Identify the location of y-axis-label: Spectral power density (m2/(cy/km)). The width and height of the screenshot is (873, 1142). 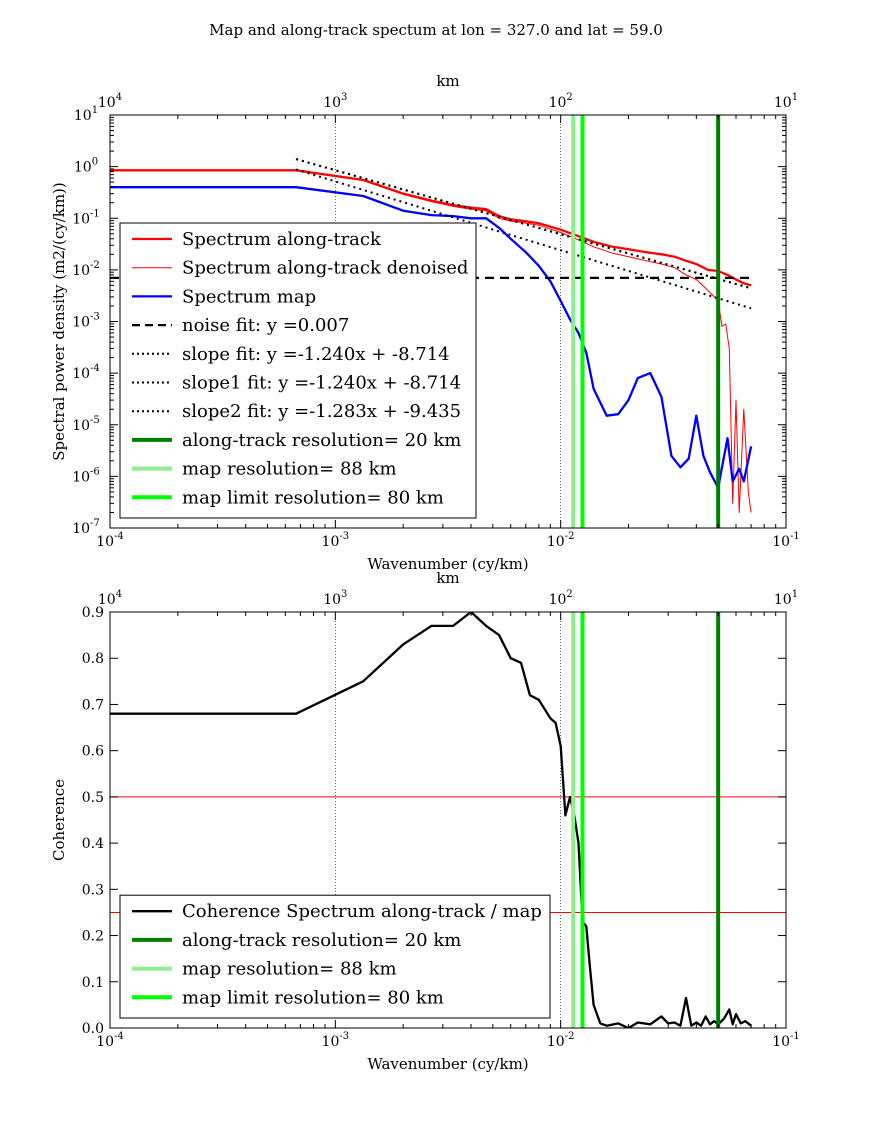
(59, 321).